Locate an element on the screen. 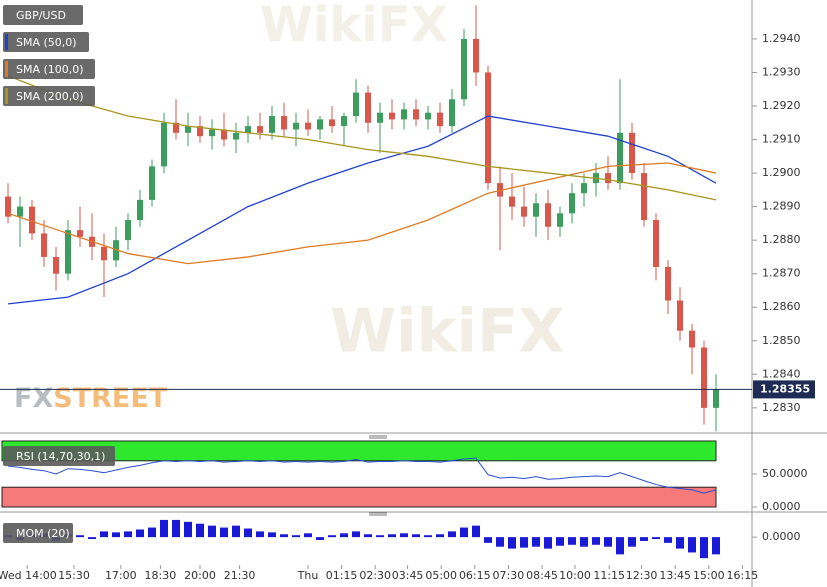 This screenshot has width=827, height=587. x-tick-label: 03:45 is located at coordinates (408, 575).